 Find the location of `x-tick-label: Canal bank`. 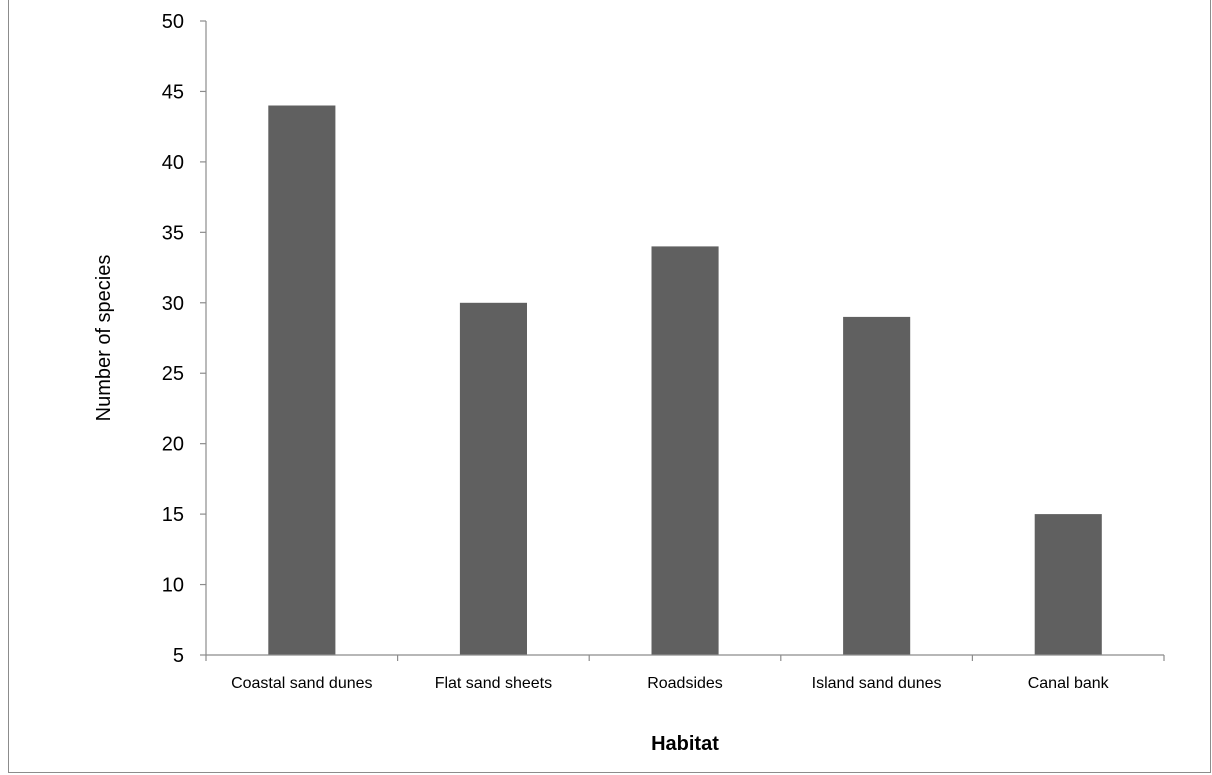

x-tick-label: Canal bank is located at coordinates (1069, 683).